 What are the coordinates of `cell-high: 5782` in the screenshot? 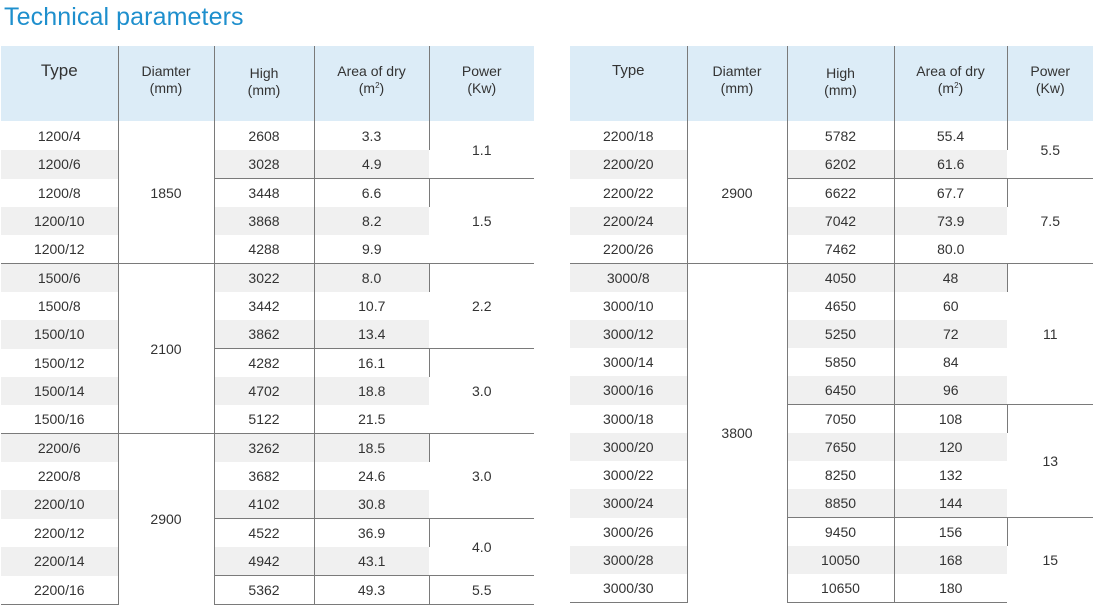 It's located at (841, 135).